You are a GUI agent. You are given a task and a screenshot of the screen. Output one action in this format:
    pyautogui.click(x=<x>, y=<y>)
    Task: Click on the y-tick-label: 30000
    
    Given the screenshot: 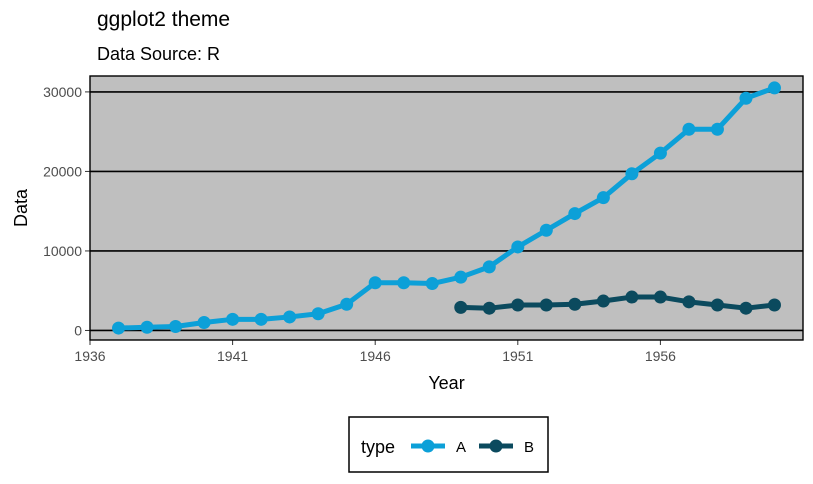 What is the action you would take?
    pyautogui.click(x=62, y=92)
    